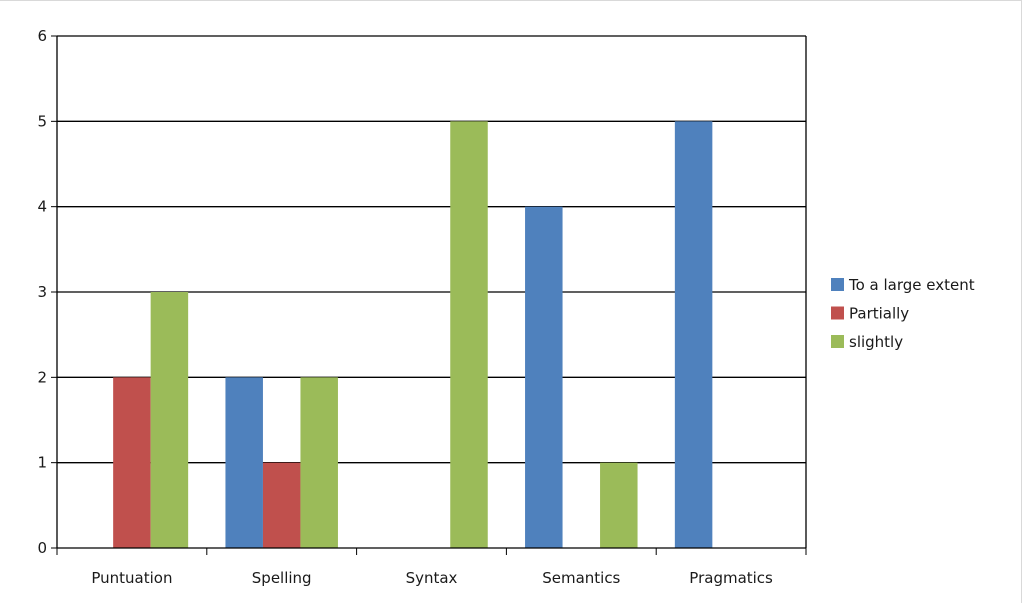 The image size is (1022, 603). Describe the element at coordinates (132, 462) in the screenshot. I see `bar-partially-puntuation` at that location.